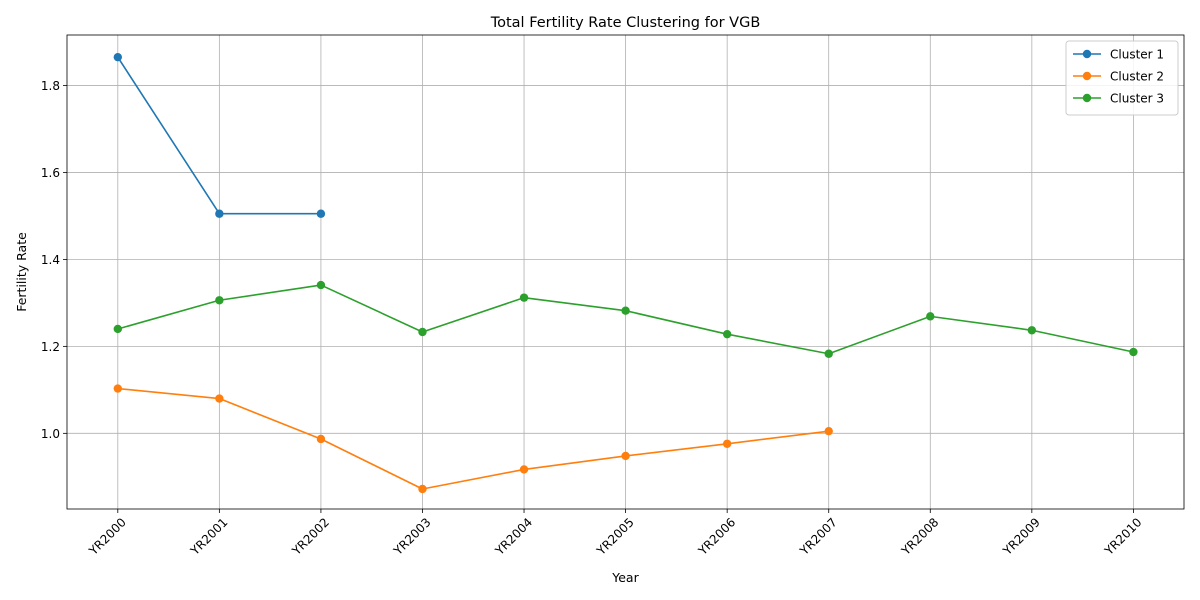 This screenshot has width=1200, height=600. I want to click on legend-item-cluster-3: Cluster 3, so click(1118, 99).